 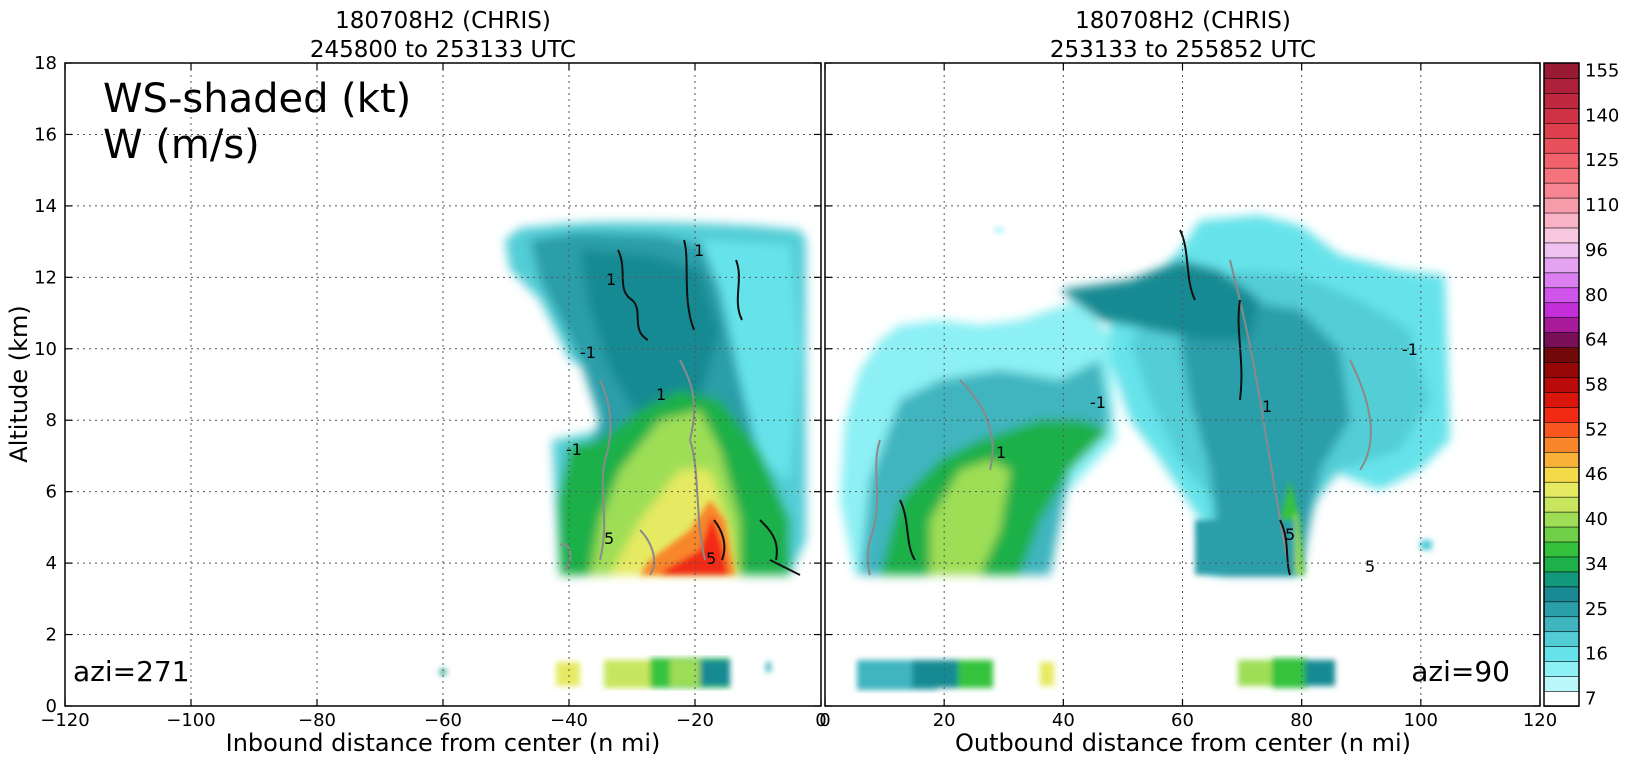 What do you see at coordinates (64, 720) in the screenshot?
I see `left-x-tick-label: −120` at bounding box center [64, 720].